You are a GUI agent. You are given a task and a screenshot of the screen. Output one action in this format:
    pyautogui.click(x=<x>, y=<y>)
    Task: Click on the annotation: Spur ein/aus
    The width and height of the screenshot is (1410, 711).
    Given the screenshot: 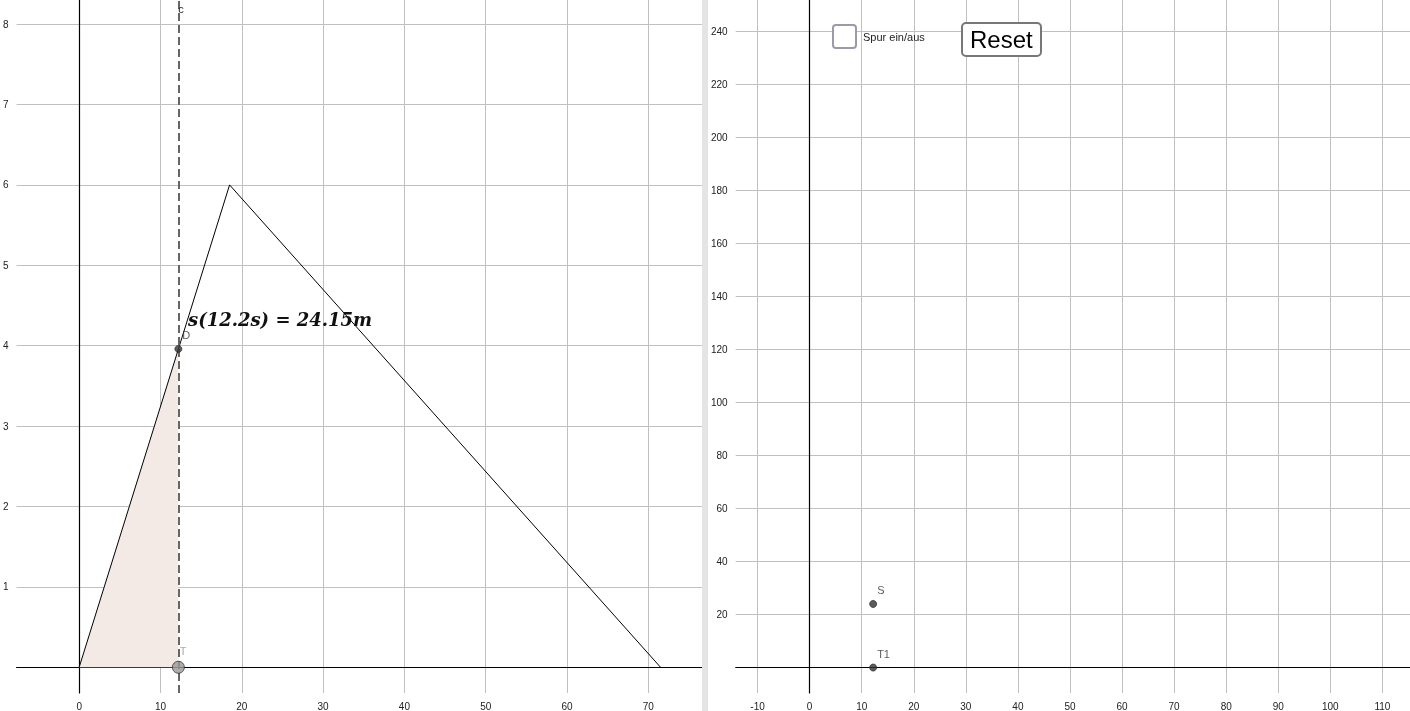 What is the action you would take?
    pyautogui.click(x=894, y=37)
    